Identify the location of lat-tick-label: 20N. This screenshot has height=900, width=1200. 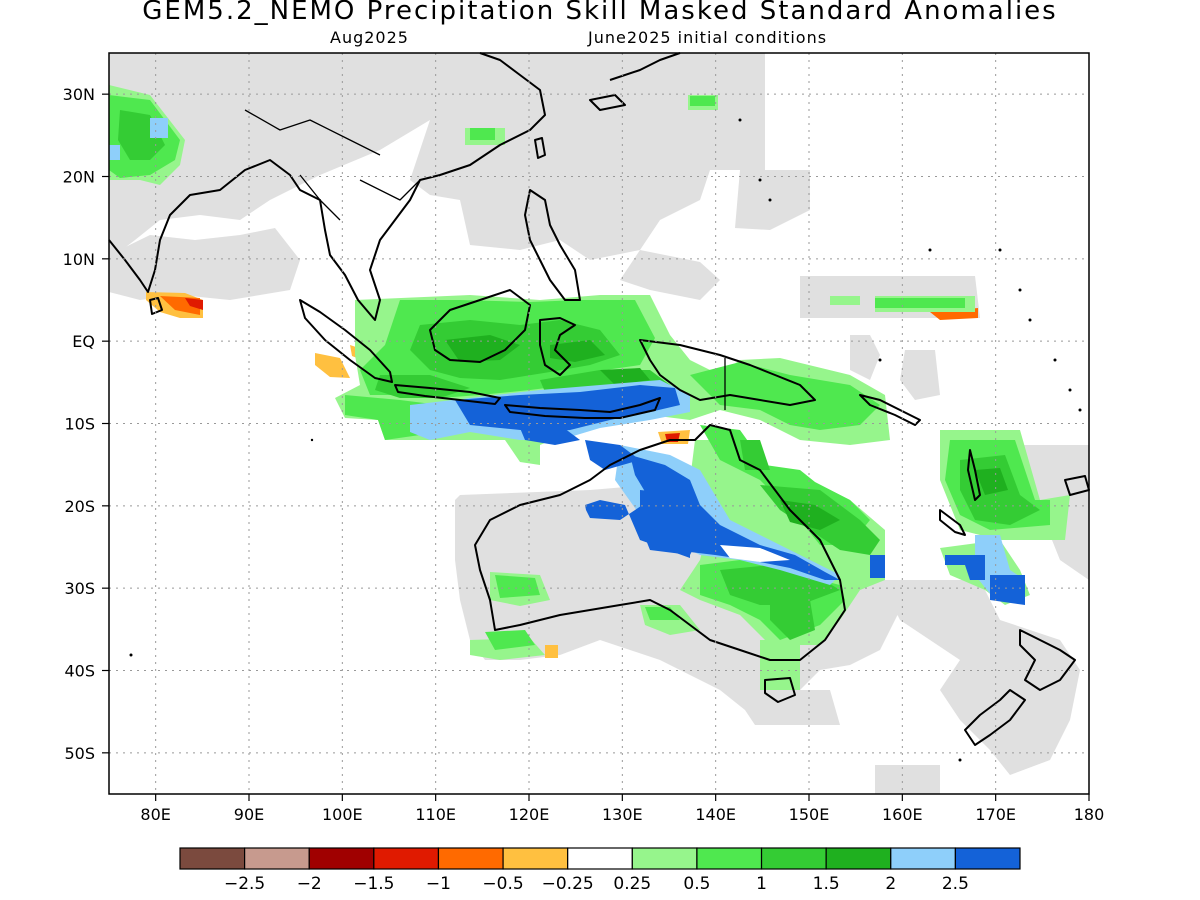
(79, 177).